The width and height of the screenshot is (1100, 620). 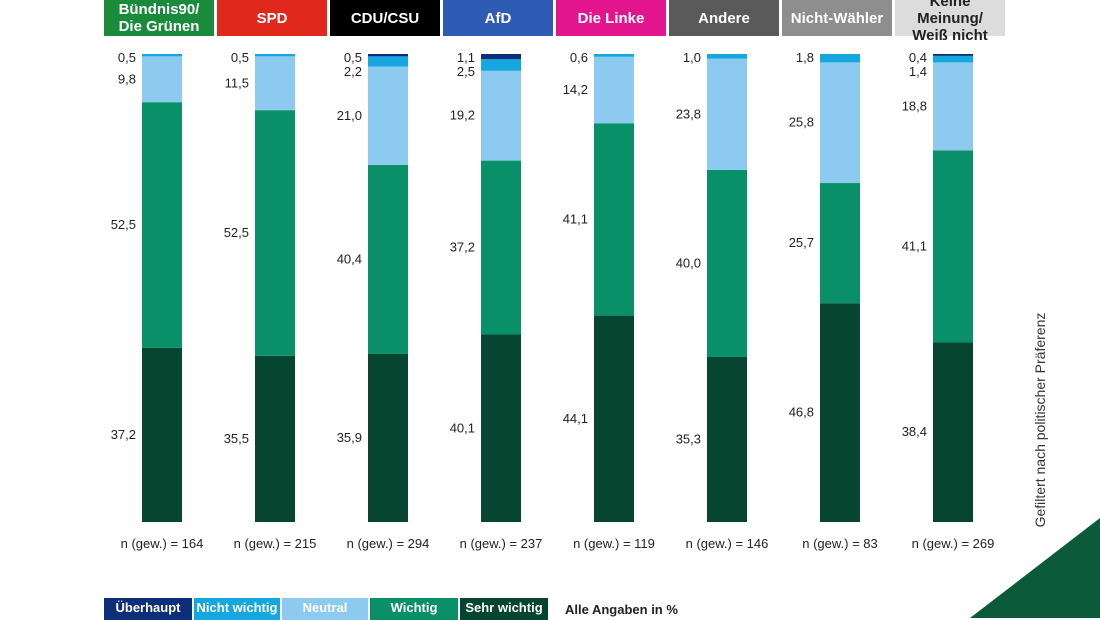 I want to click on sample-size-label: n (gew.) = 237, so click(x=501, y=543).